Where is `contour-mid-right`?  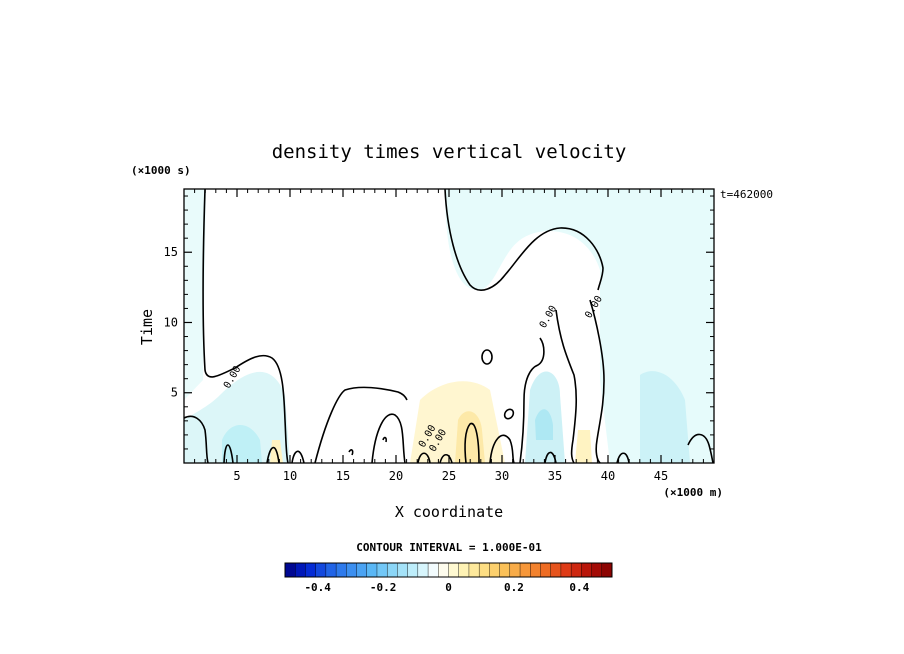
contour-mid-right is located at coordinates (566, 386).